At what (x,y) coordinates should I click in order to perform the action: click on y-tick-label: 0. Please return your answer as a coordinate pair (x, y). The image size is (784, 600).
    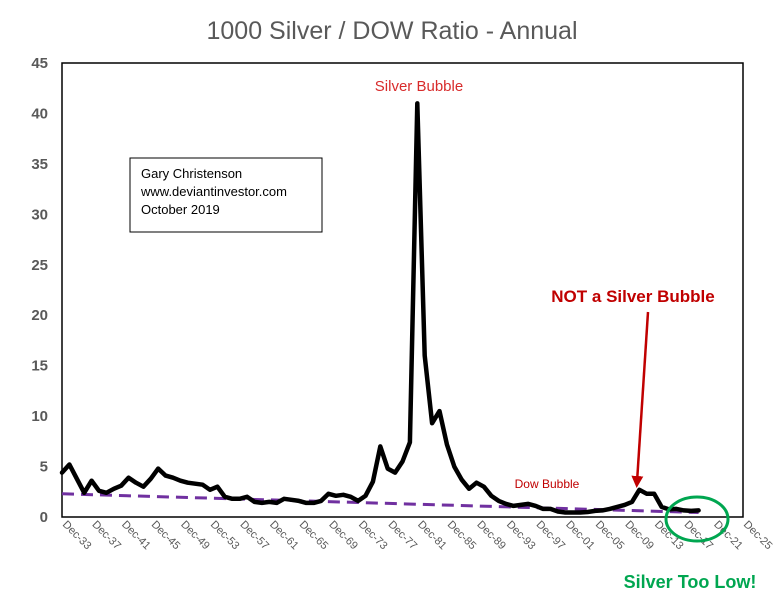
    Looking at the image, I should click on (44, 517).